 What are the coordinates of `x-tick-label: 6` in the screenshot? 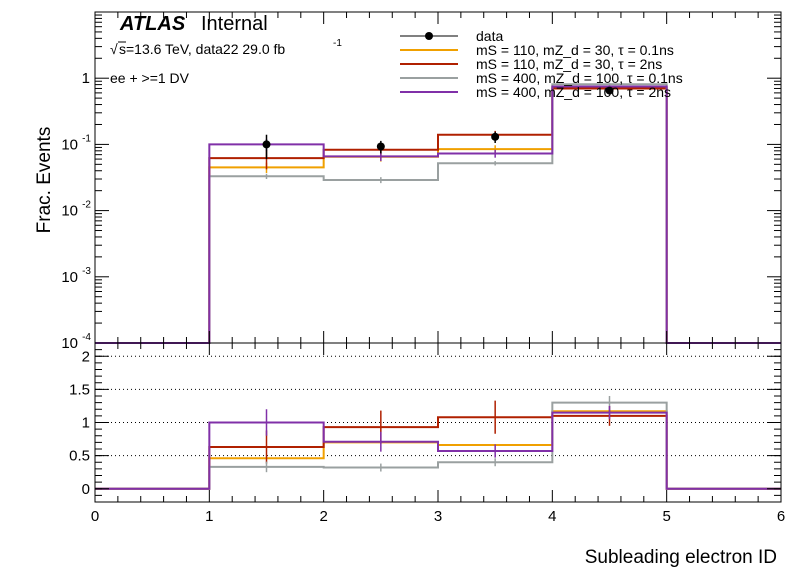 It's located at (781, 516).